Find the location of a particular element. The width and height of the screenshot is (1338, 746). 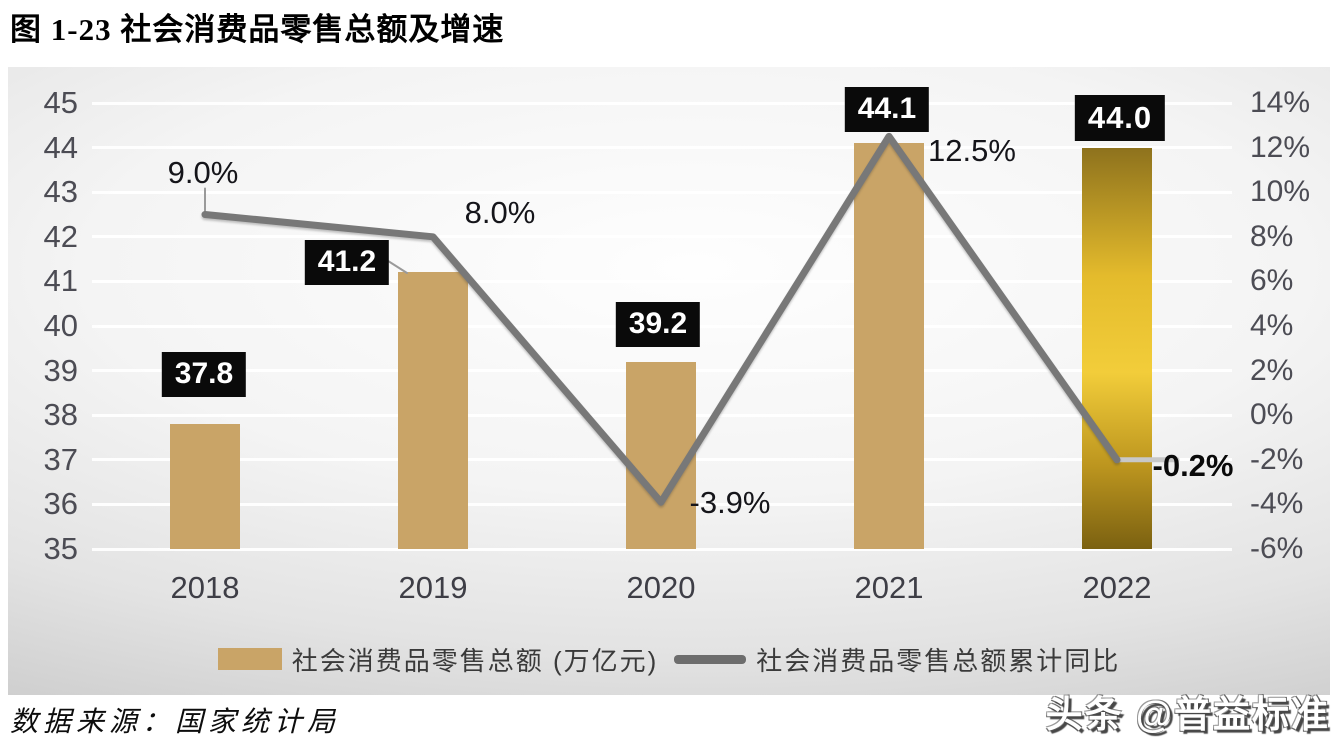

right-axis-tick: 0% is located at coordinates (1272, 415).